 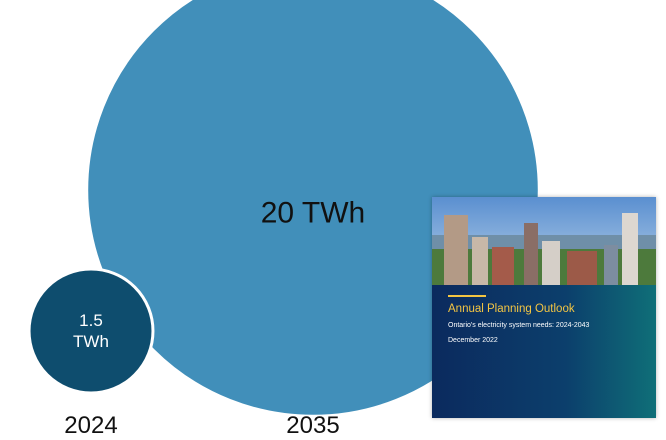 I want to click on accent-line, so click(x=467, y=296).